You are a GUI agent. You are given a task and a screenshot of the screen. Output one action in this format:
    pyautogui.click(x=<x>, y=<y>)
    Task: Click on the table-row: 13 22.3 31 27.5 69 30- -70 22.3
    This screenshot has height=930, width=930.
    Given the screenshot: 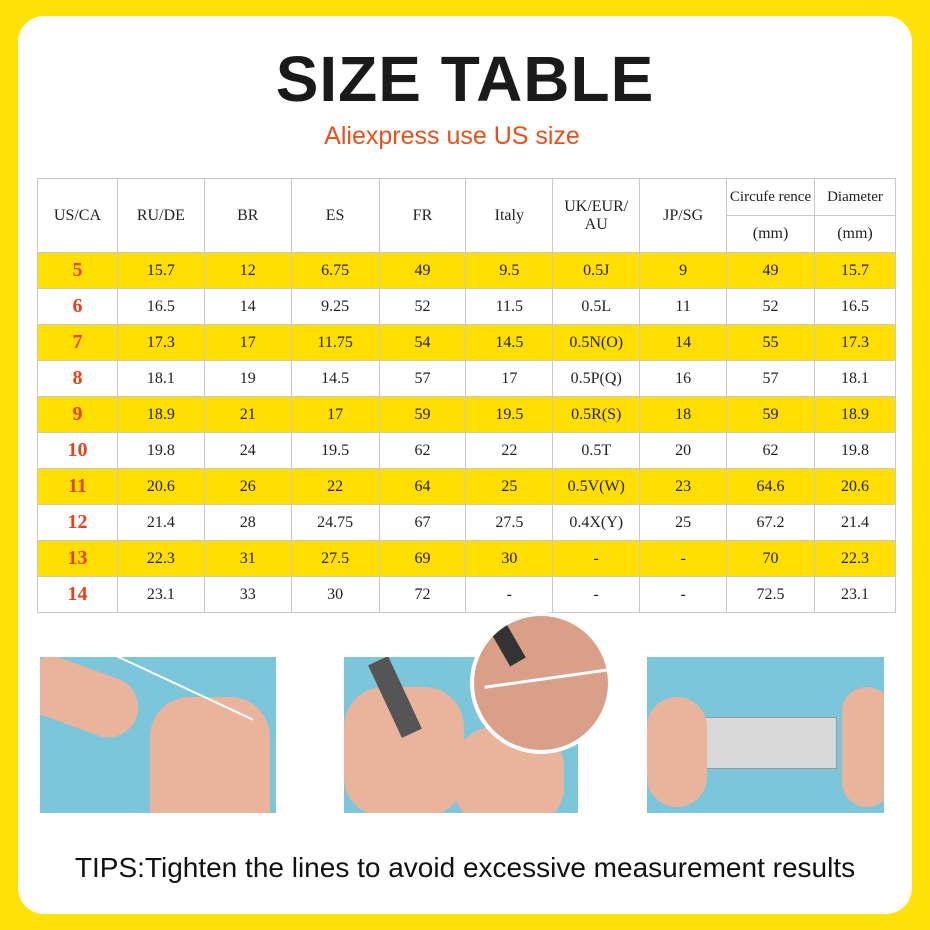 What is the action you would take?
    pyautogui.click(x=467, y=558)
    